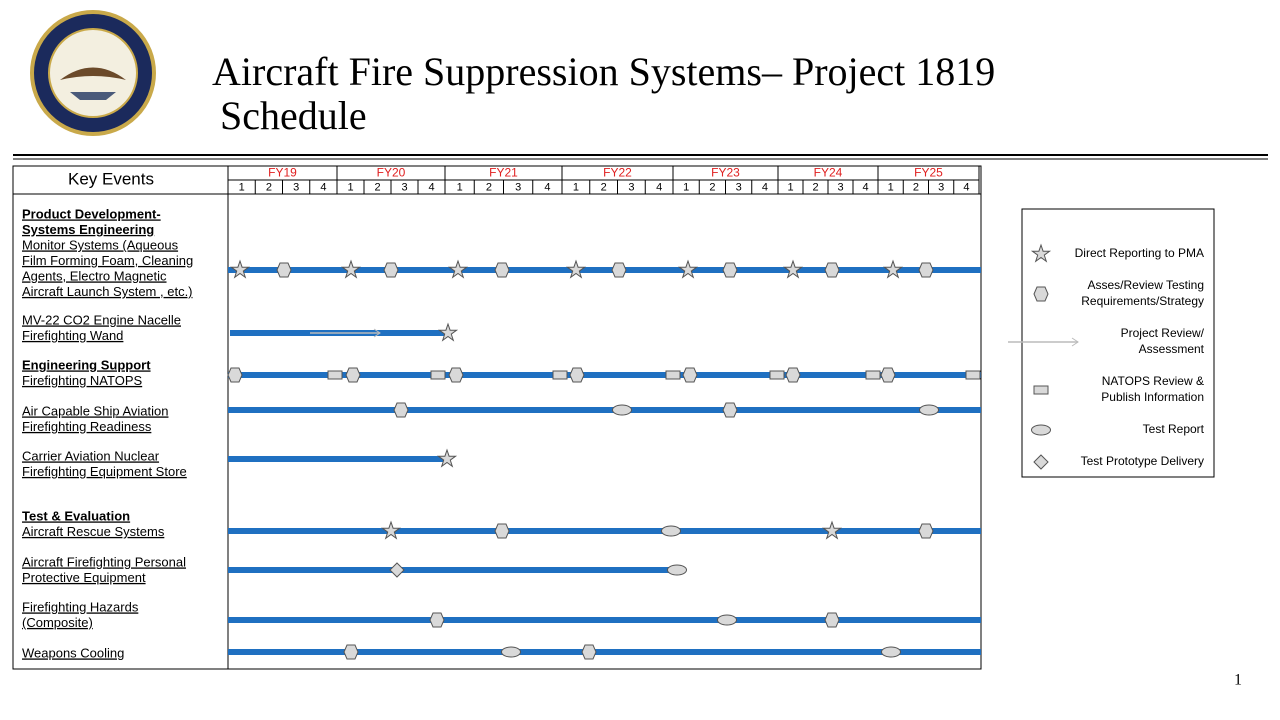 This screenshot has height=720, width=1280. I want to click on legend-item: Test Prototype Delivery, so click(1118, 462).